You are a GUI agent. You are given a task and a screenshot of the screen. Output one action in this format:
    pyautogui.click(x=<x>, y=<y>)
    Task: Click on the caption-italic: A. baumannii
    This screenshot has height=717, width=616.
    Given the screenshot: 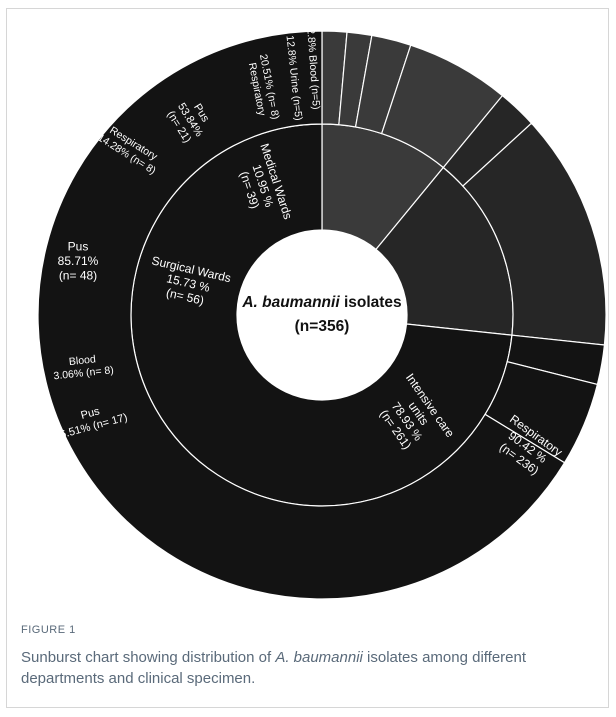 What is the action you would take?
    pyautogui.click(x=319, y=657)
    